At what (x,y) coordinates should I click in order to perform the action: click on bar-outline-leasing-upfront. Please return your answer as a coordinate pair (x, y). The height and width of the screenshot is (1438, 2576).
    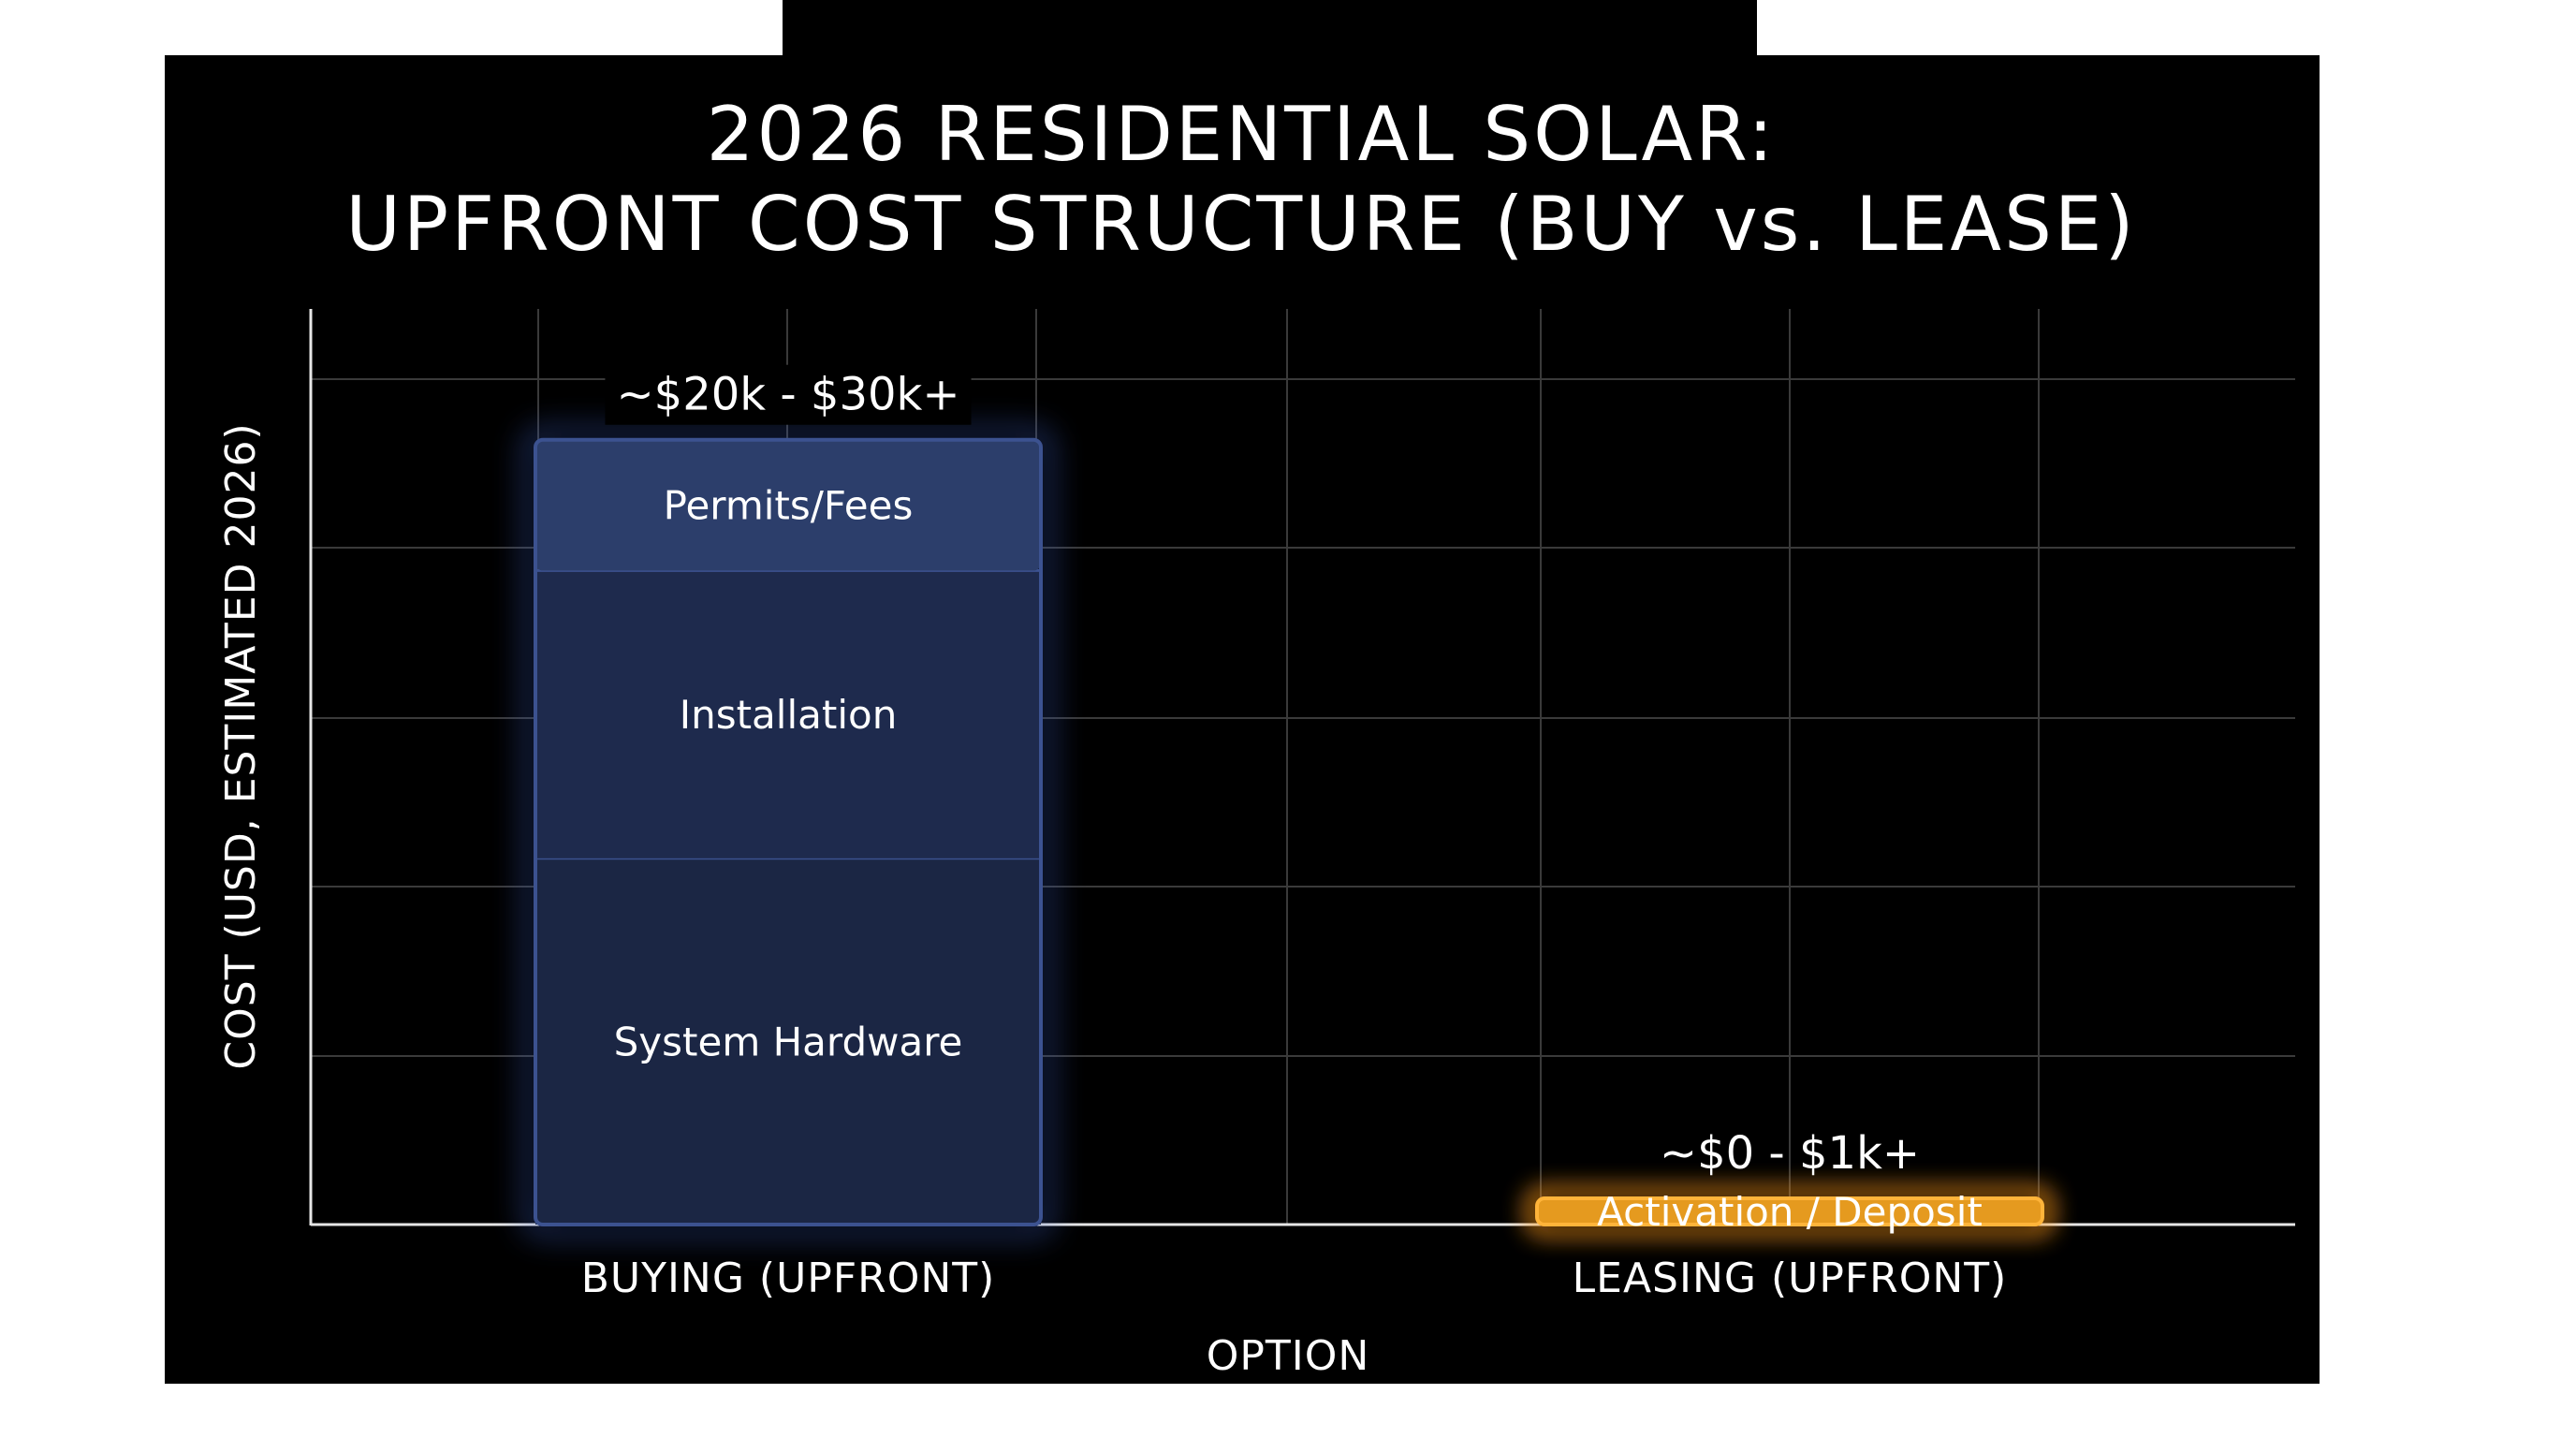
    Looking at the image, I should click on (1789, 1211).